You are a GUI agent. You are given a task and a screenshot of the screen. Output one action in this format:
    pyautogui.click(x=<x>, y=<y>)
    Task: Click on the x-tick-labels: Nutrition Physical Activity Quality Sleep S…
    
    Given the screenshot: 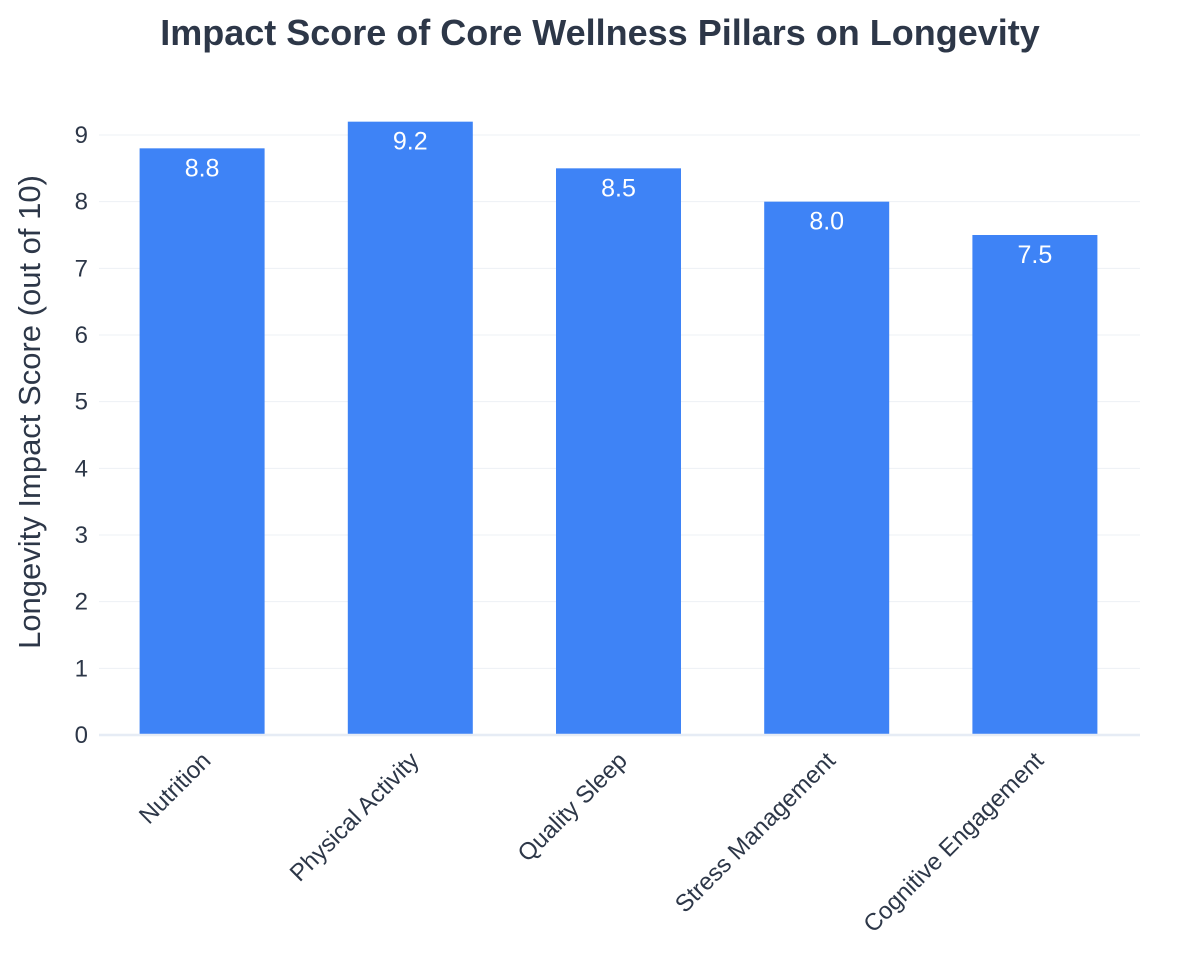 What is the action you would take?
    pyautogui.click(x=591, y=842)
    